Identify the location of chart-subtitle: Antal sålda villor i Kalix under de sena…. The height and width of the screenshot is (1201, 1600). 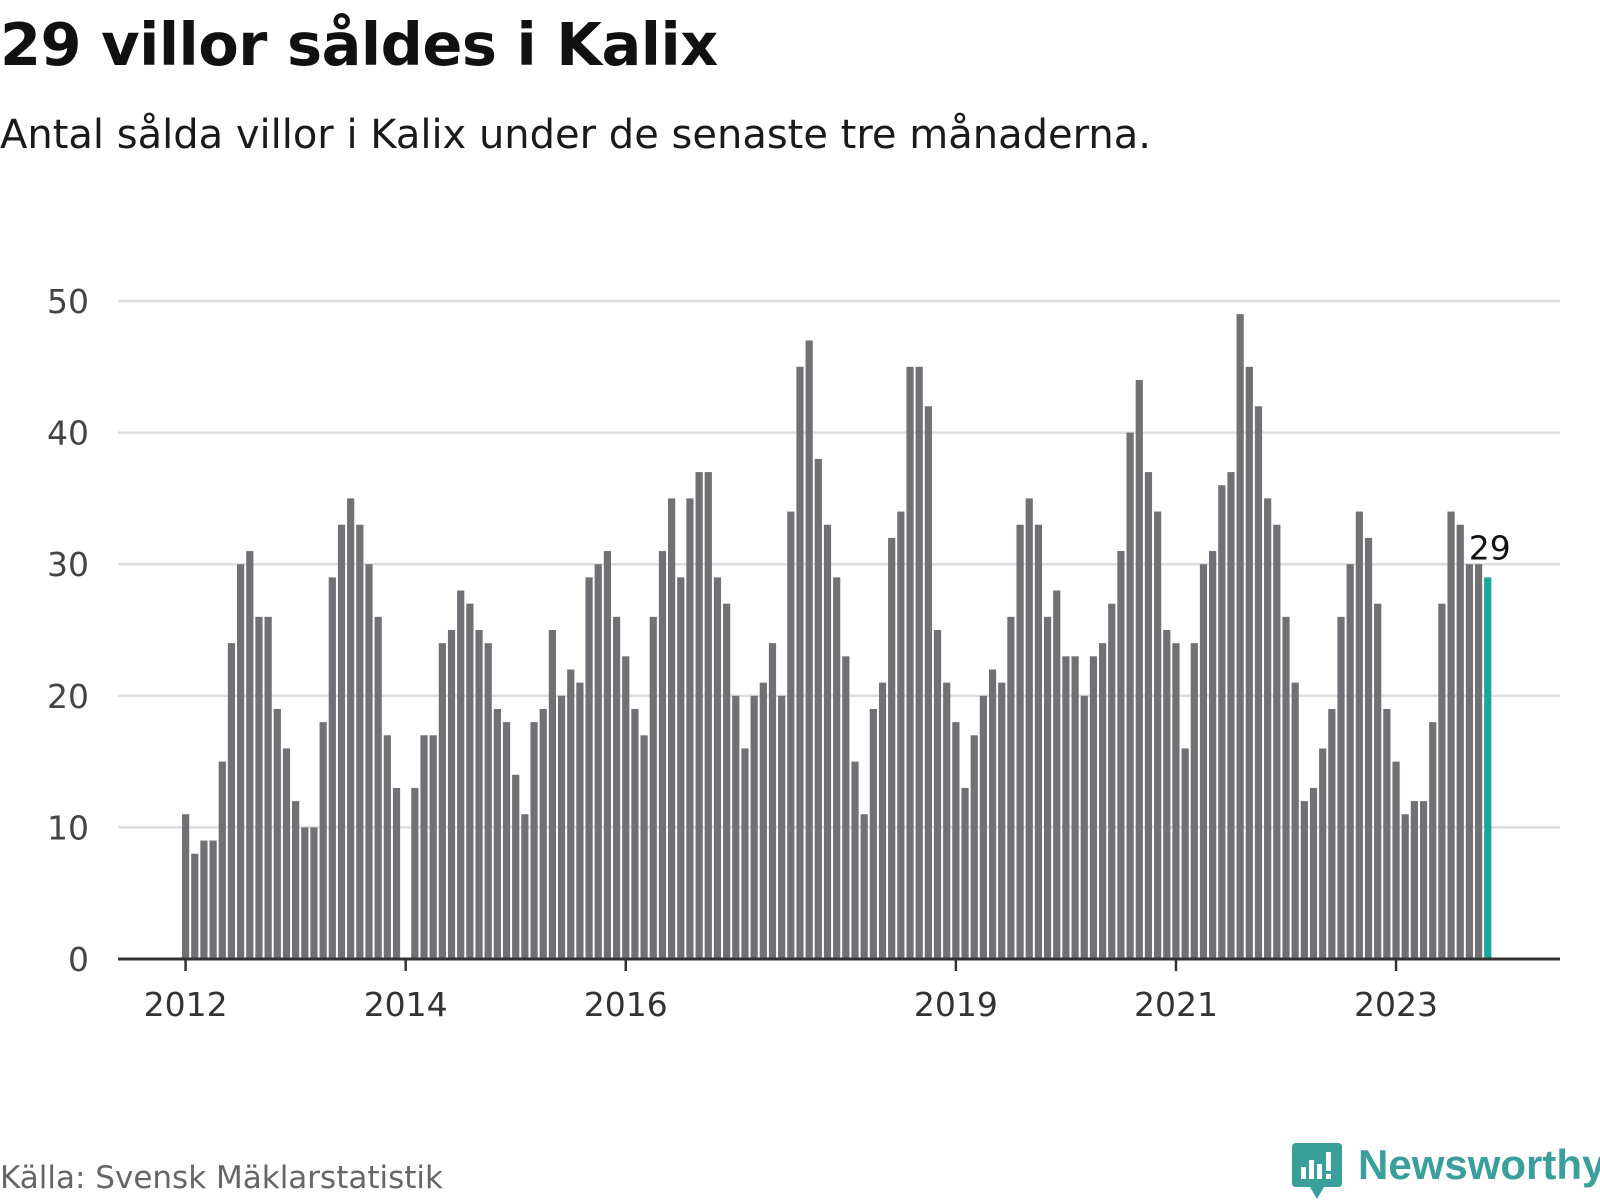
(575, 135).